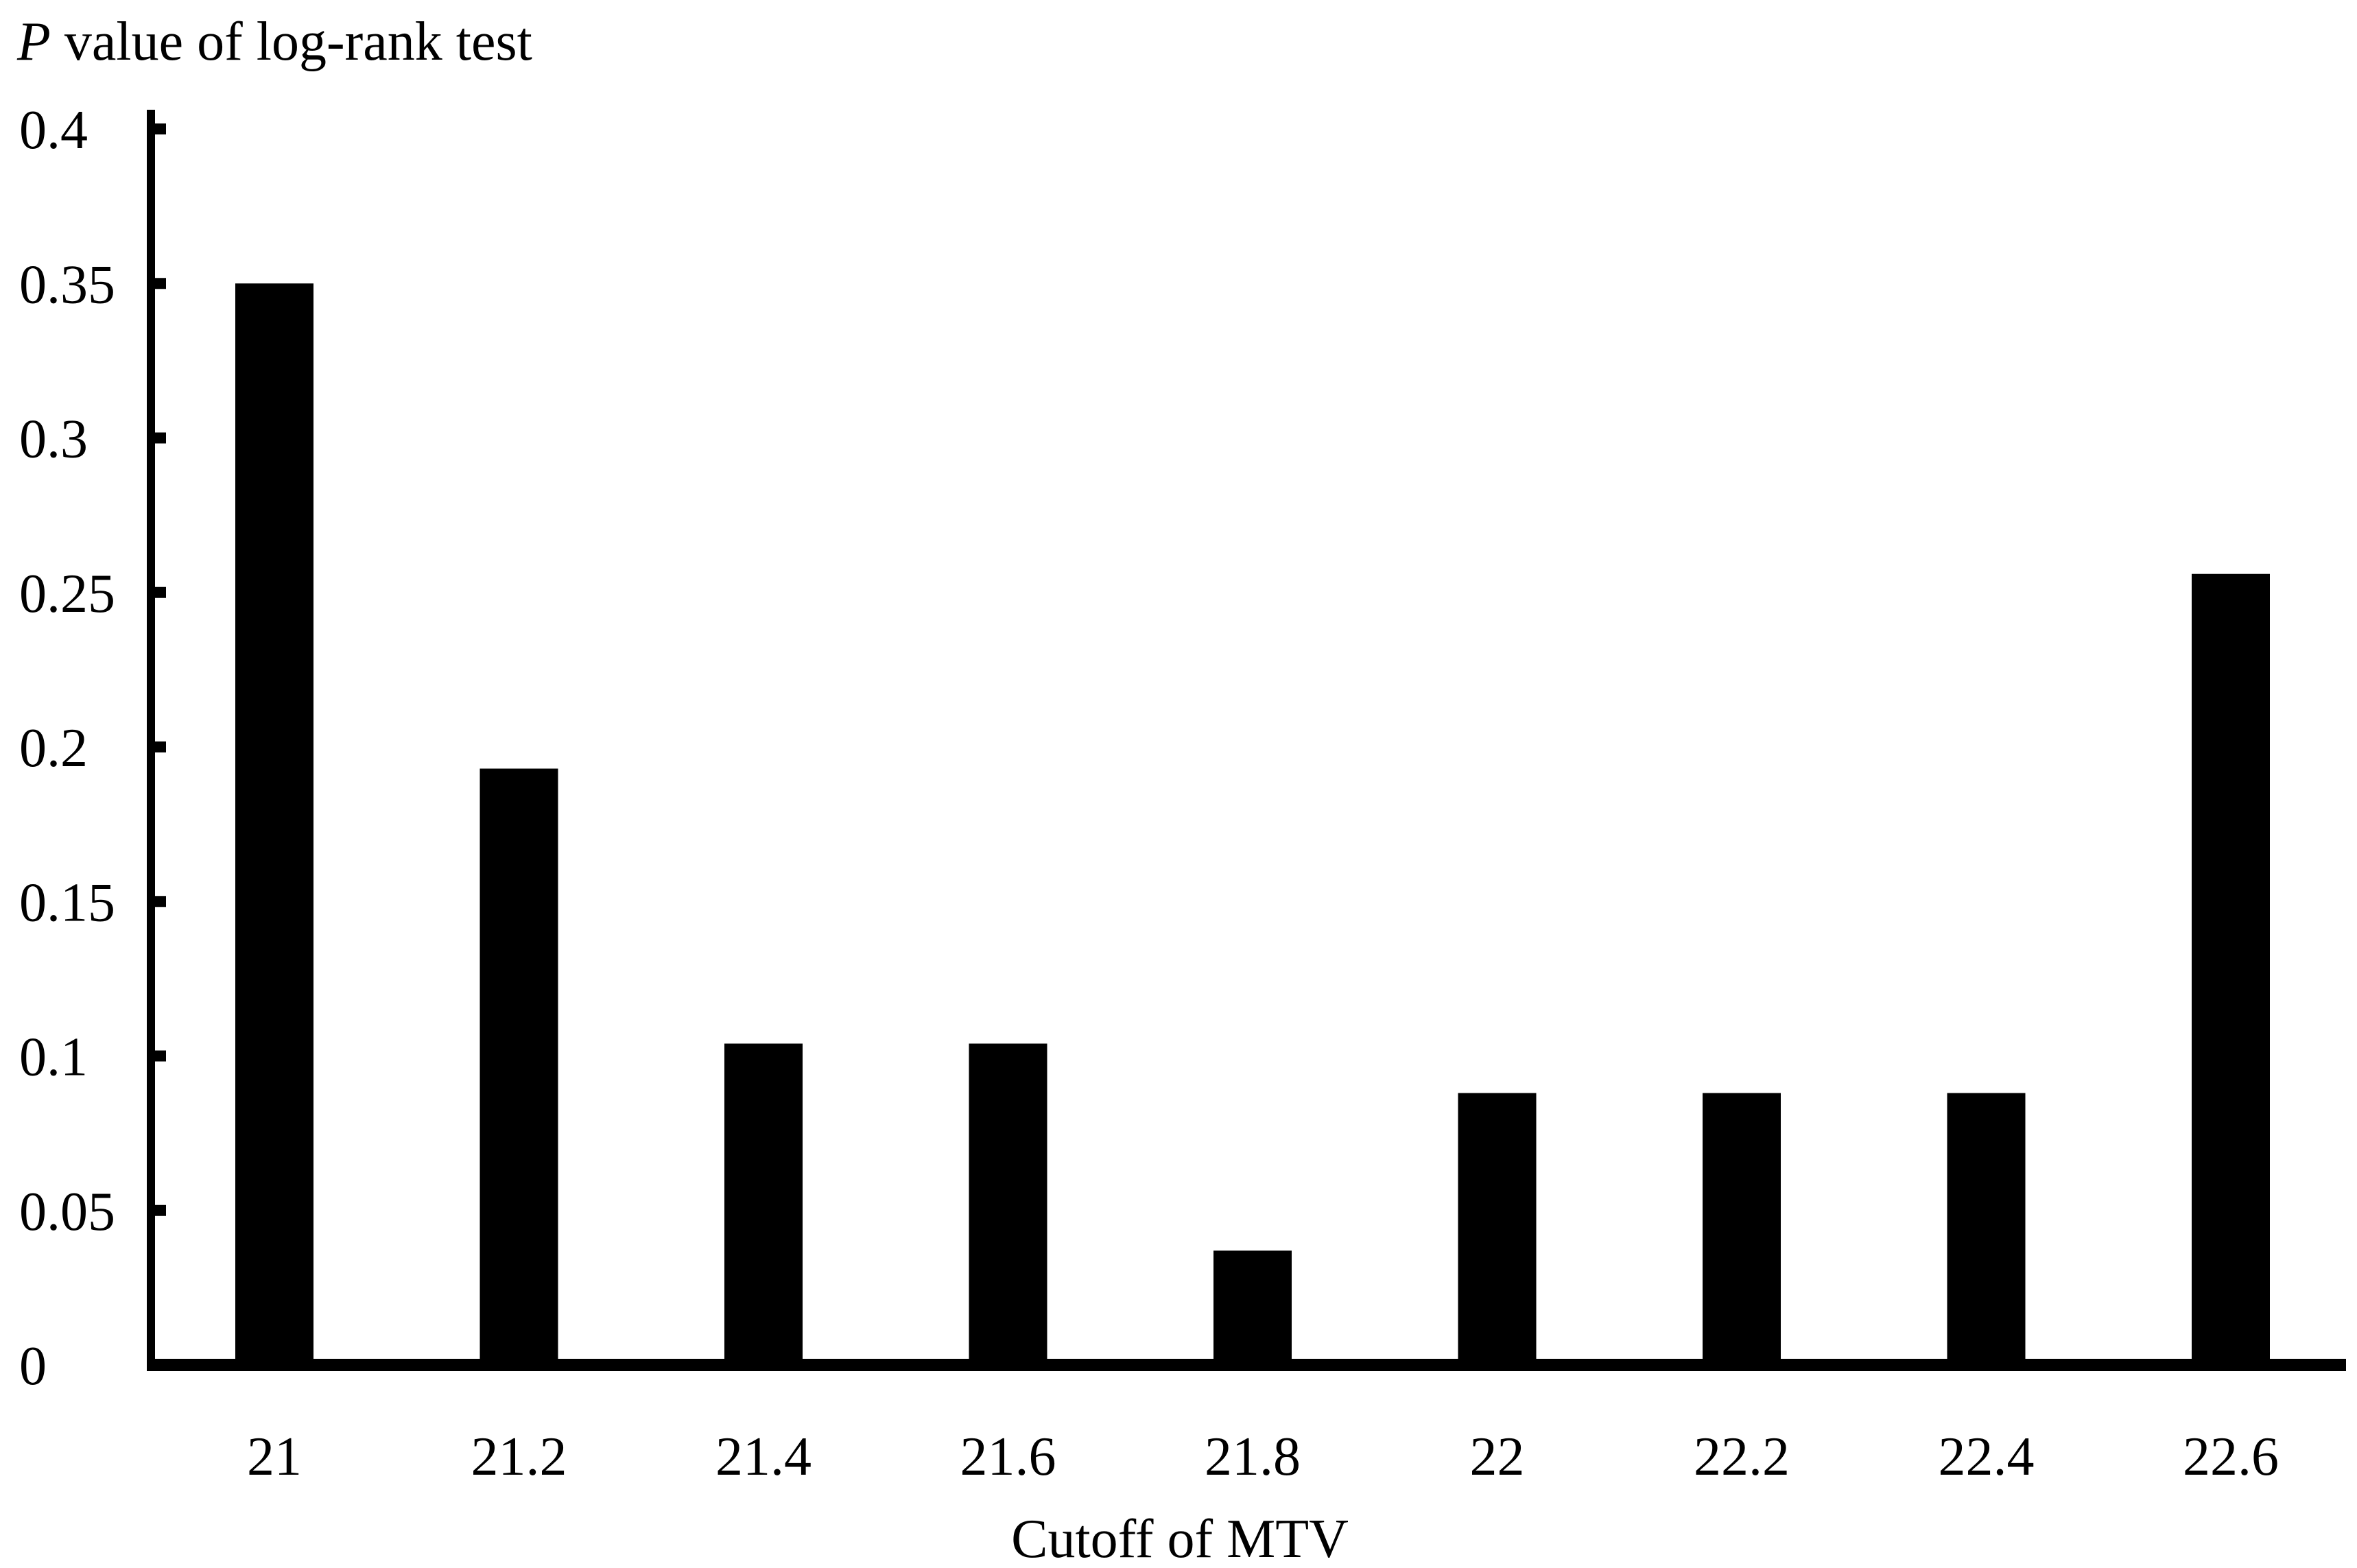  I want to click on y-tick-label: 0.05, so click(67, 1212).